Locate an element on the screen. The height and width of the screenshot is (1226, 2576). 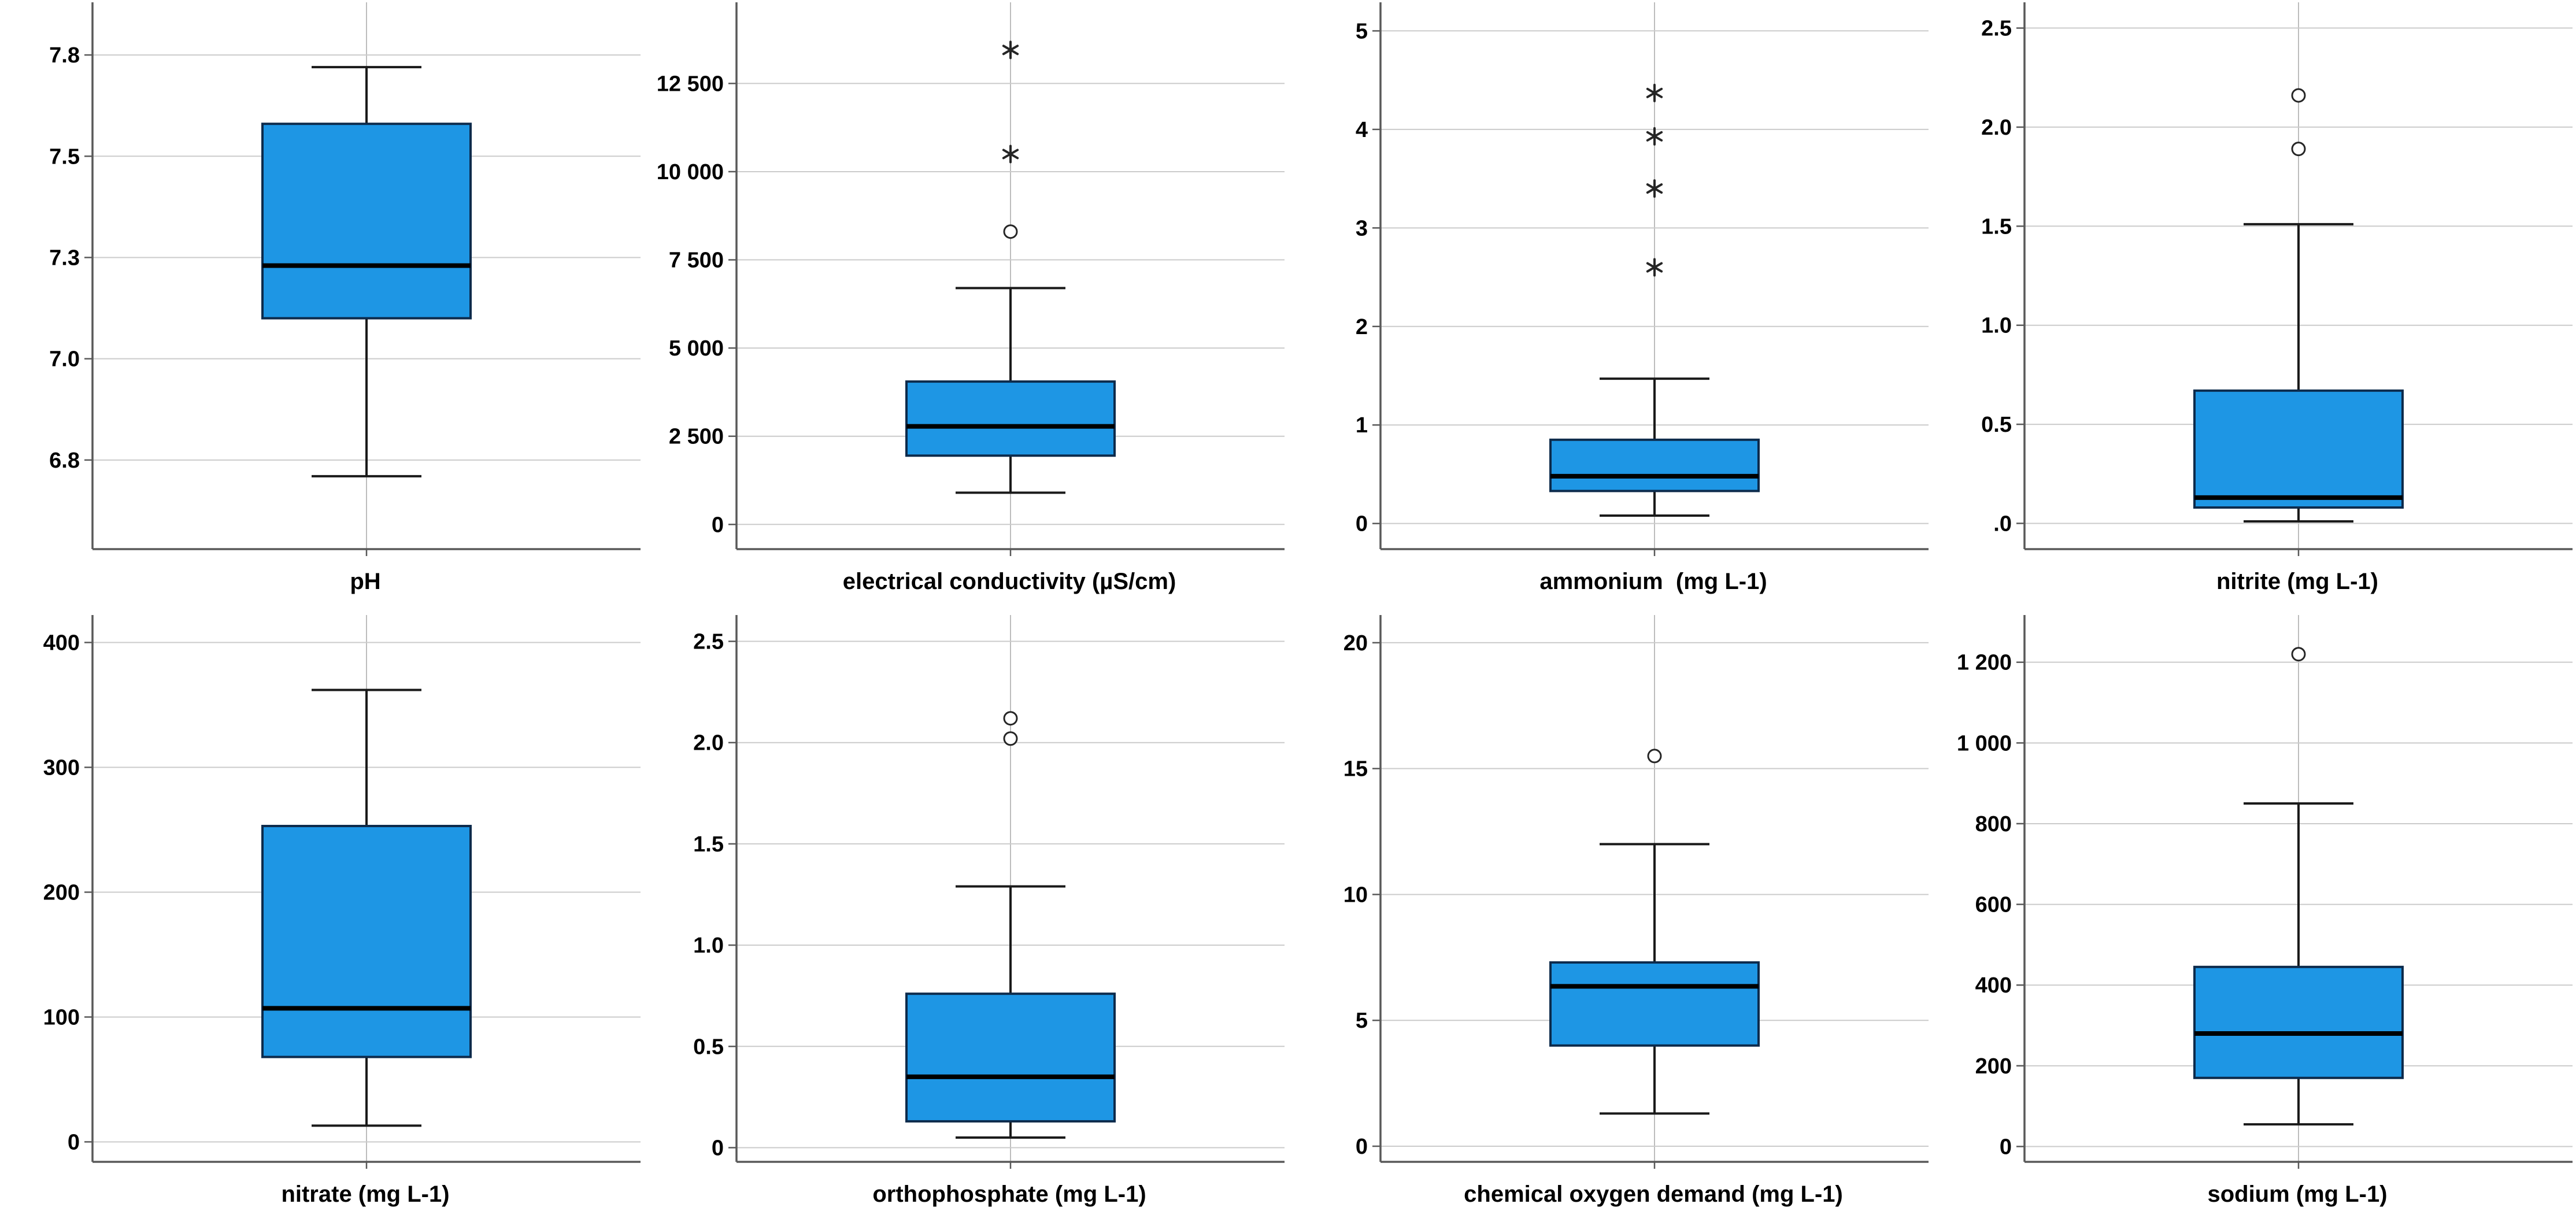
boxplot-panel-ph: 7.8 7.5 7.3 7.0 6.8 pH is located at coordinates (322, 306).